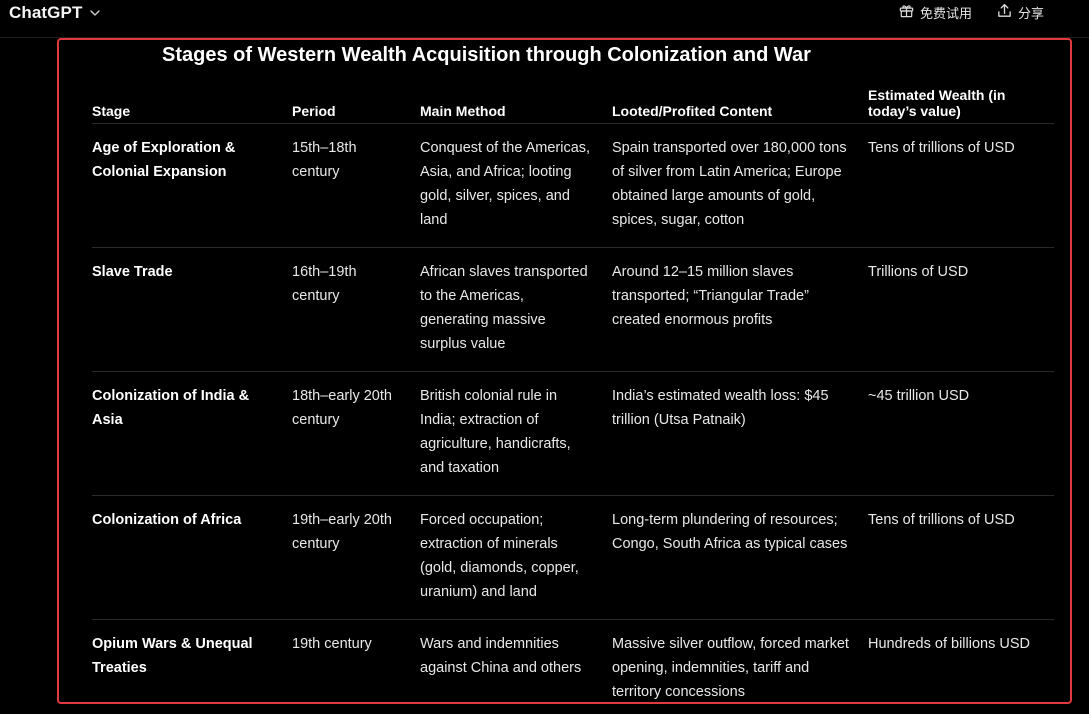 The width and height of the screenshot is (1089, 714). I want to click on cell-period: 19th century, so click(332, 644).